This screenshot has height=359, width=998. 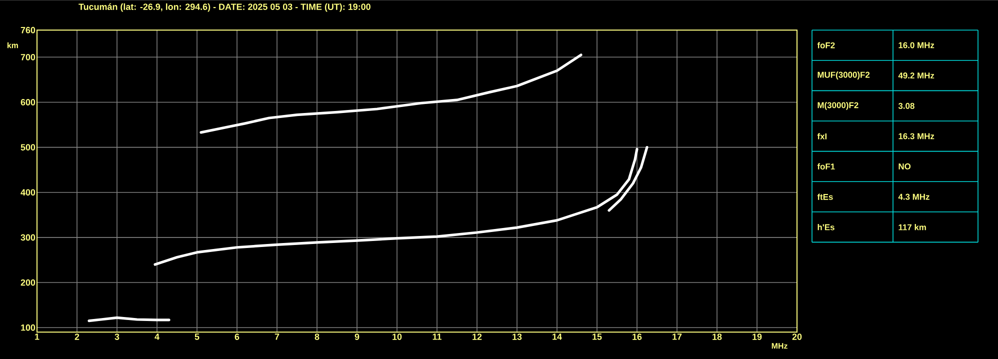 I want to click on y-tick-label: 300, so click(x=28, y=237).